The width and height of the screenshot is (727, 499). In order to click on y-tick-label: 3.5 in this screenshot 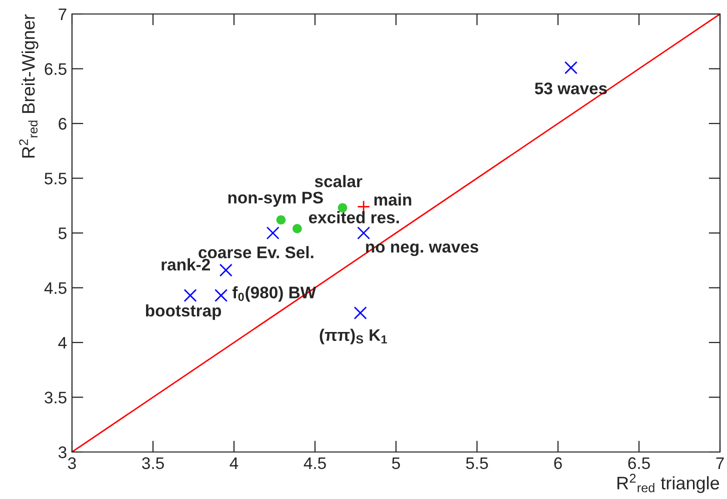, I will do `click(55, 398)`.